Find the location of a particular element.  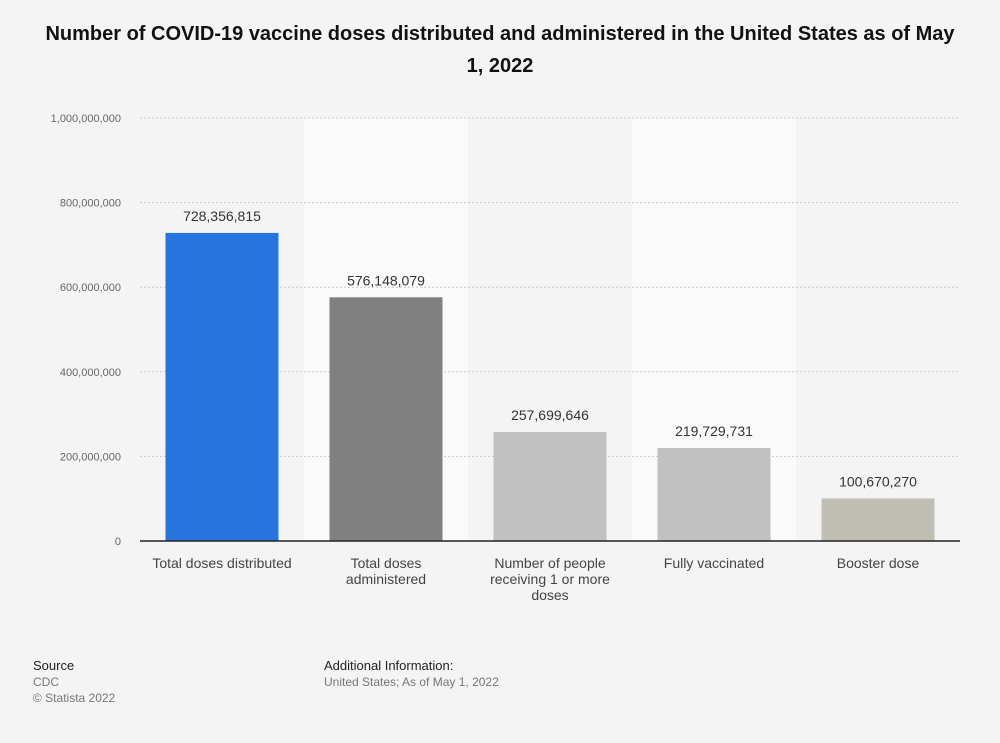

source-name: CDC is located at coordinates (46, 682).